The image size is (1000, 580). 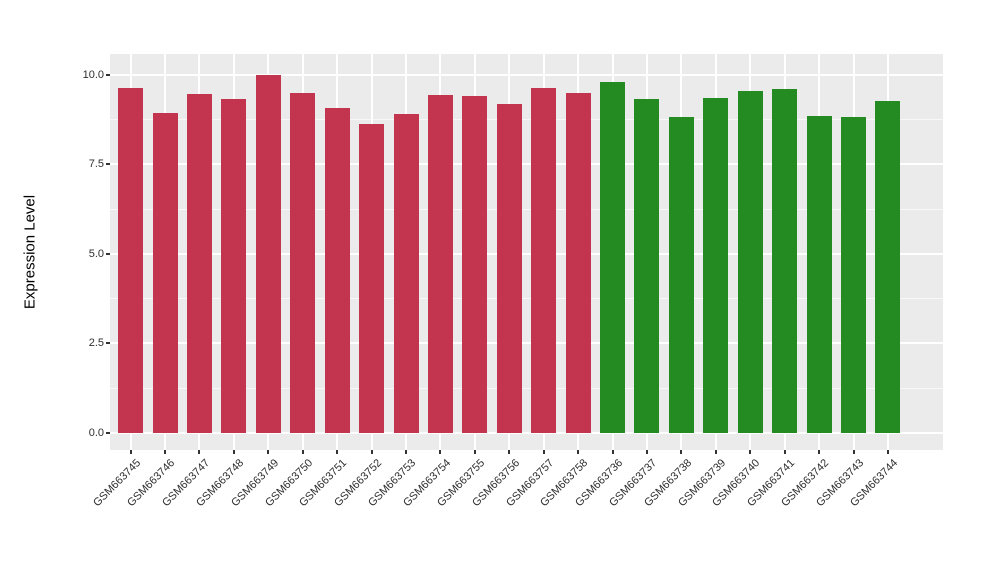 What do you see at coordinates (372, 278) in the screenshot?
I see `bar-GSM663752` at bounding box center [372, 278].